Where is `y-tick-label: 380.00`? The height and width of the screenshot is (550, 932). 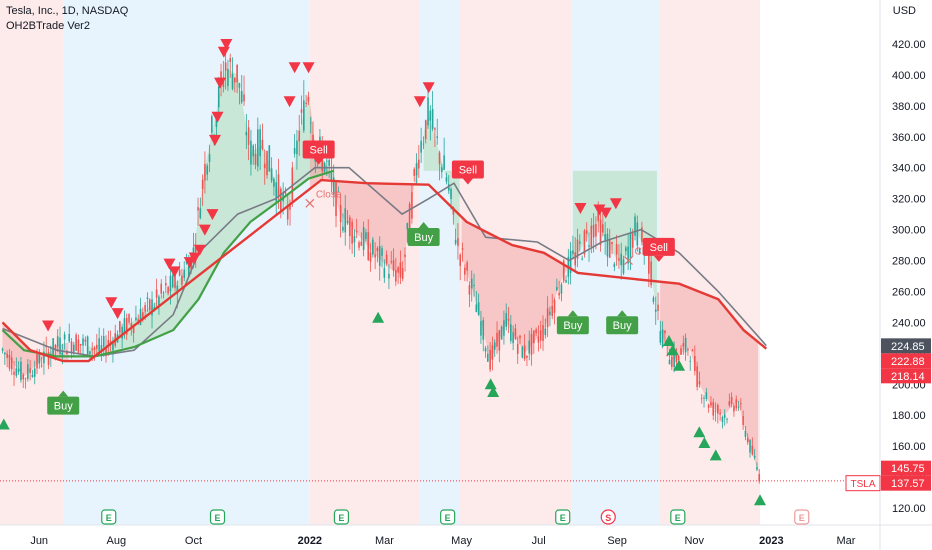
y-tick-label: 380.00 is located at coordinates (909, 107).